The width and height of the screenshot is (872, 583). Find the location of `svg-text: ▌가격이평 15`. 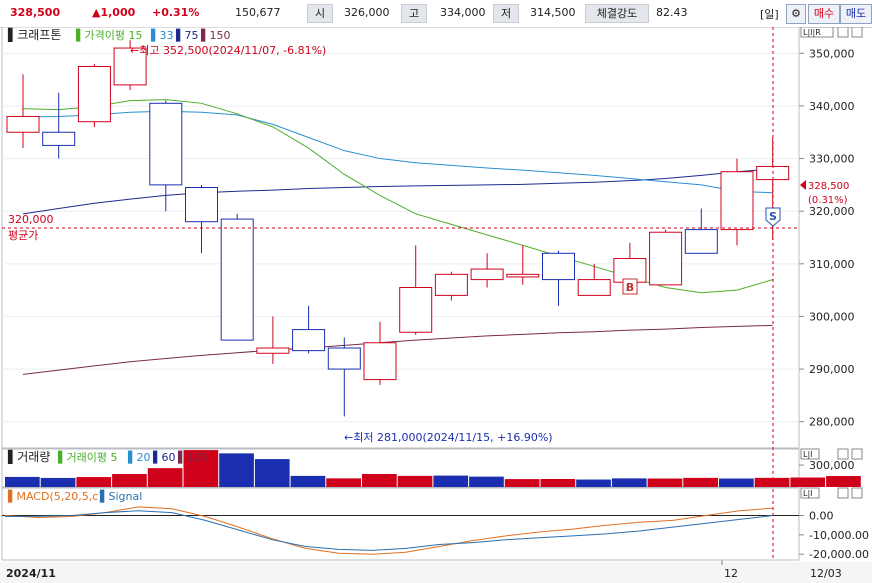

svg-text: ▌가격이평 15 is located at coordinates (108, 35).